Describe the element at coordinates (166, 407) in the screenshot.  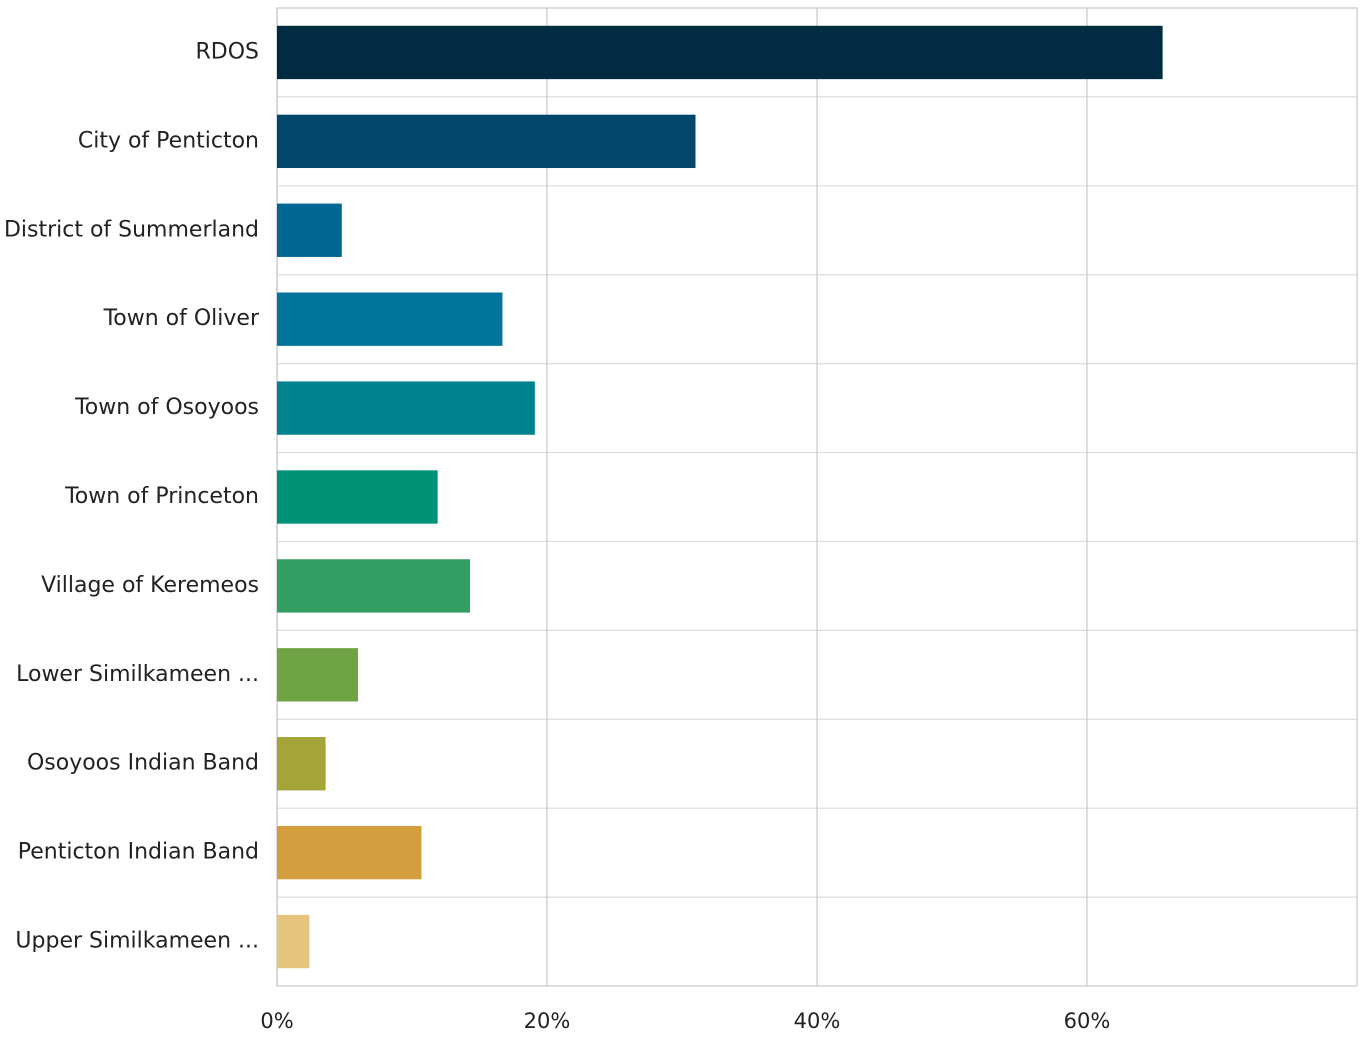
I see `category-label: Town of Osoyoos` at that location.